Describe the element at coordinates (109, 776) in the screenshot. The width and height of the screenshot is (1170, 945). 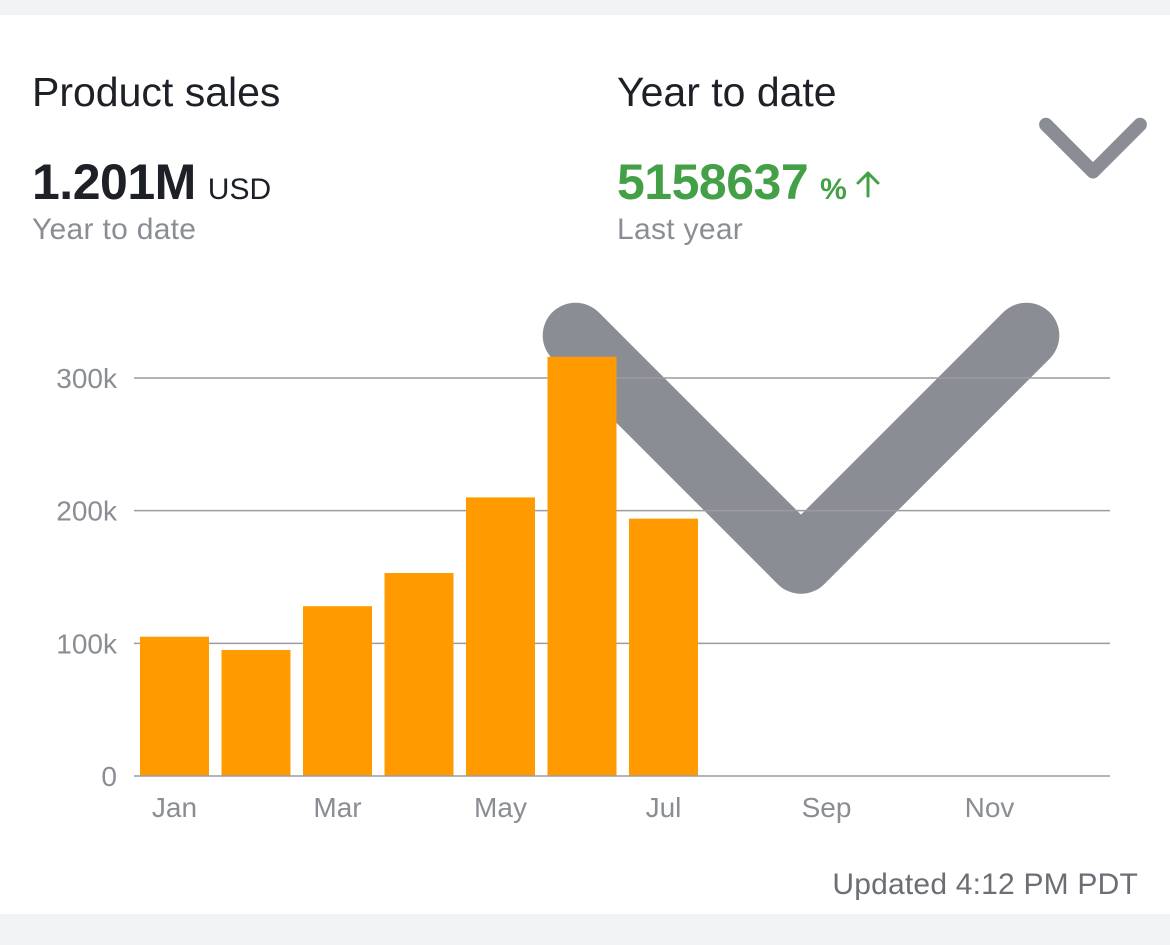
I see `y-tick-label: 0` at that location.